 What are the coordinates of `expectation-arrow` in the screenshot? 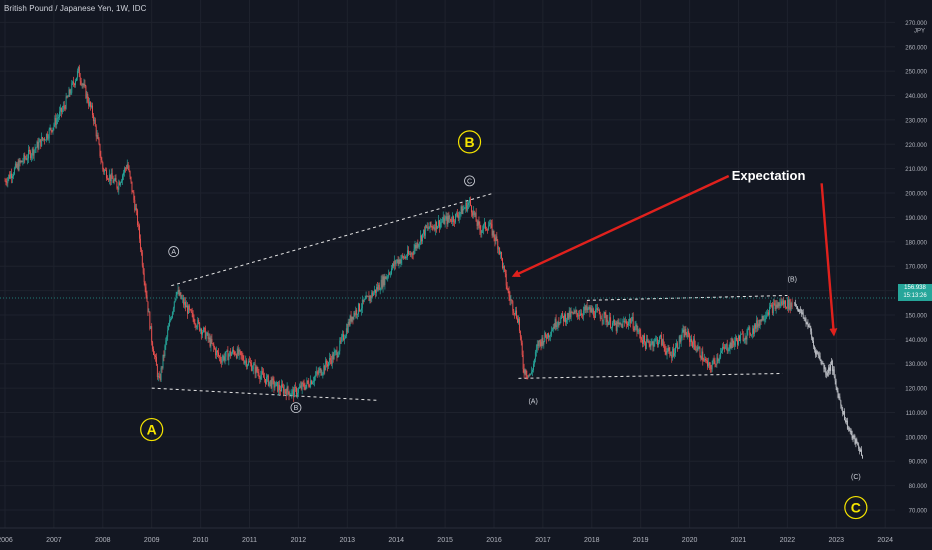 It's located at (829, 260).